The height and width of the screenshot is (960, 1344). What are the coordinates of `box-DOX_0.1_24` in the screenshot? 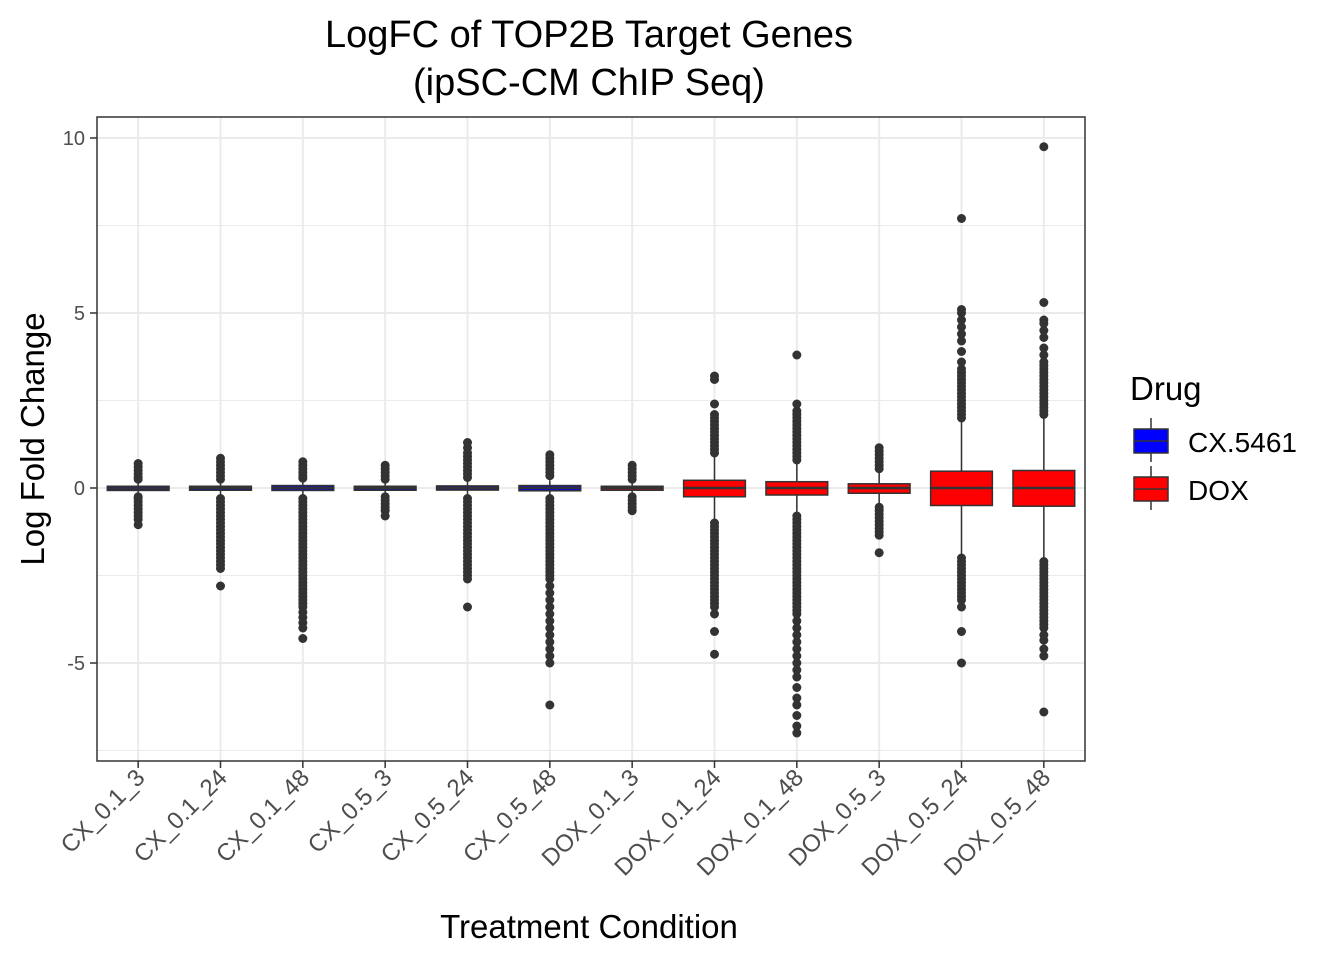 It's located at (714, 515).